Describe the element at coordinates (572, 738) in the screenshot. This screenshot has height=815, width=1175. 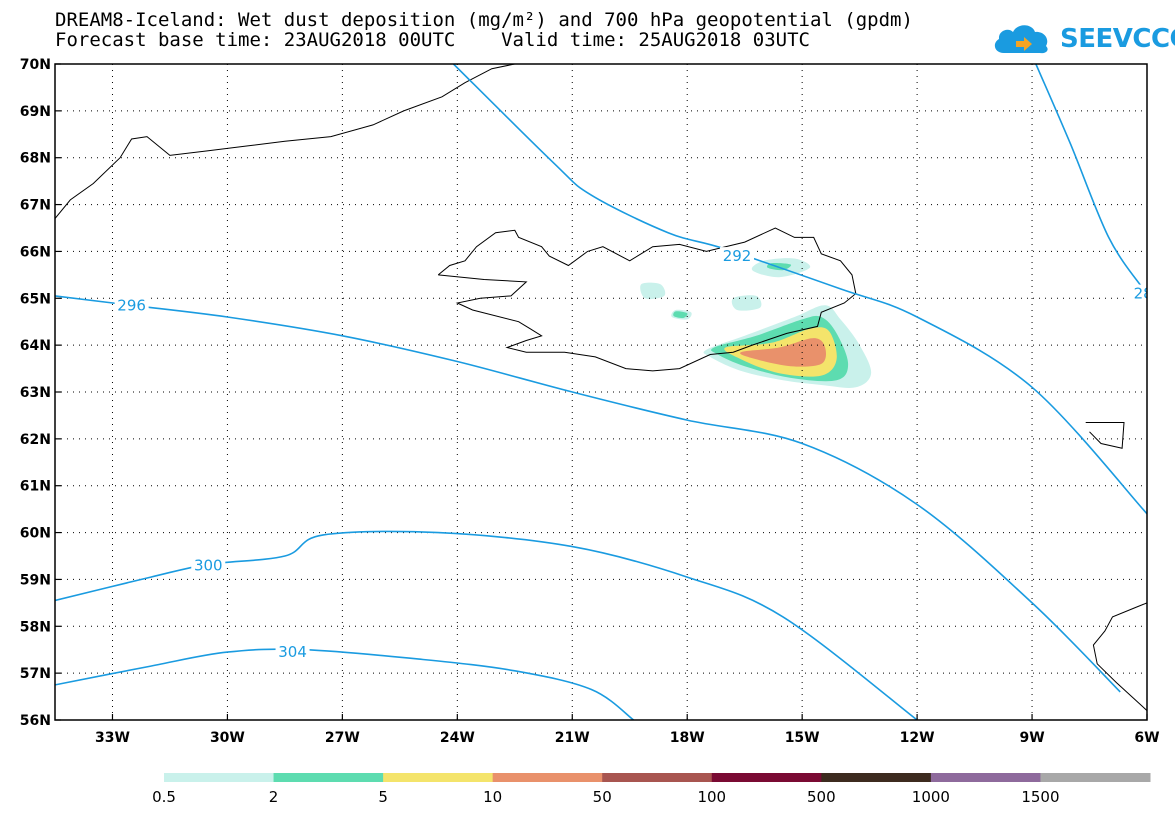
I see `lon-tick-label: 21W` at that location.